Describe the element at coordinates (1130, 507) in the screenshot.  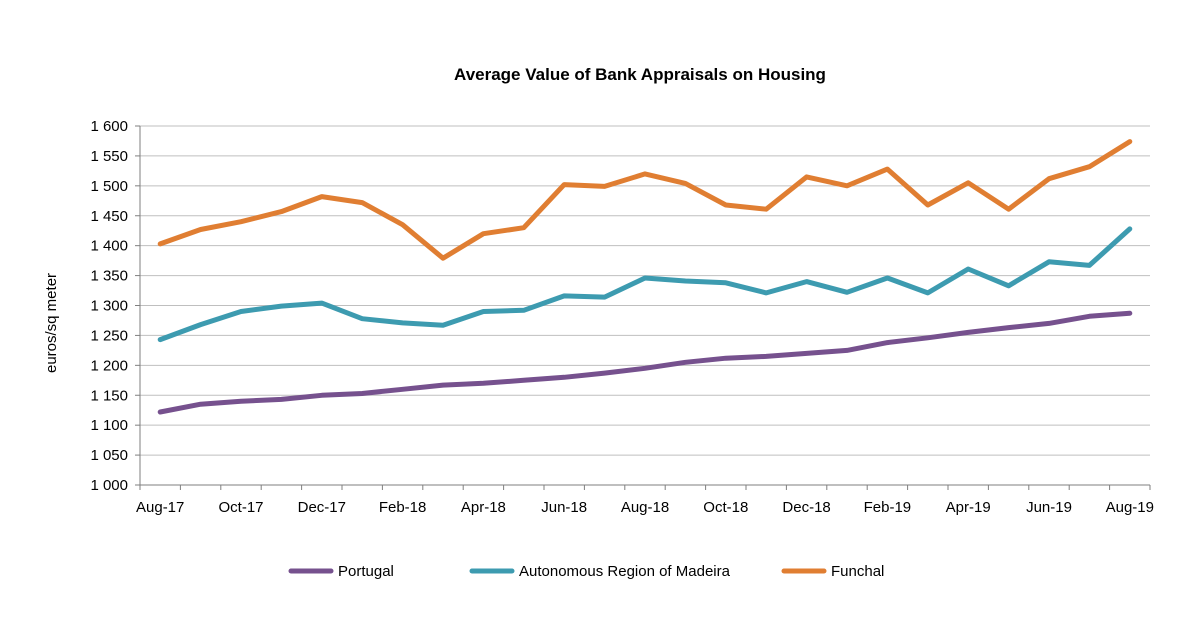
I see `x-tick-label: Aug-19` at that location.